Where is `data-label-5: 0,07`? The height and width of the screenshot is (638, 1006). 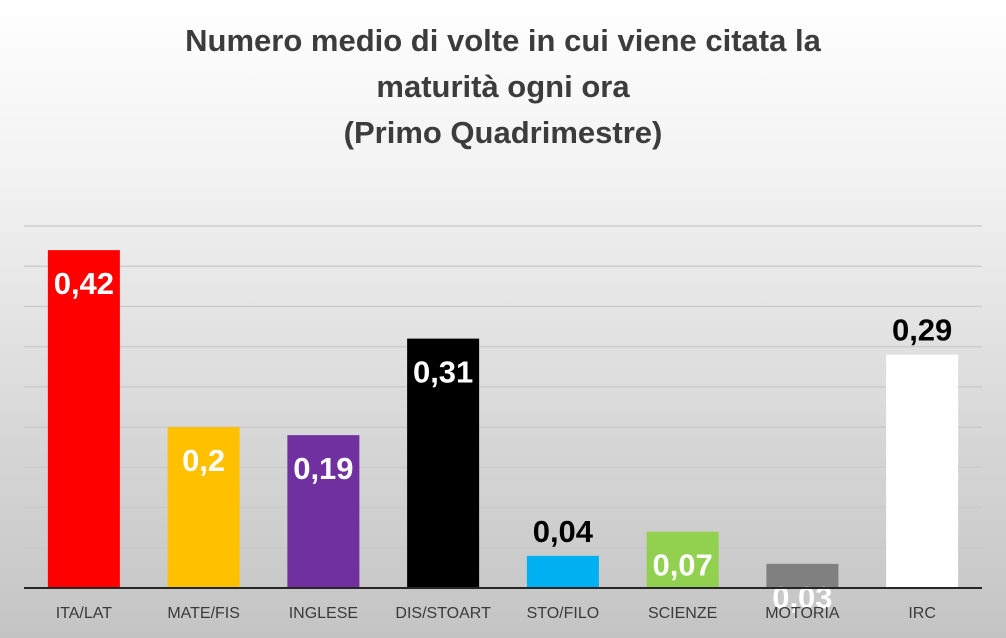 data-label-5: 0,07 is located at coordinates (682, 565).